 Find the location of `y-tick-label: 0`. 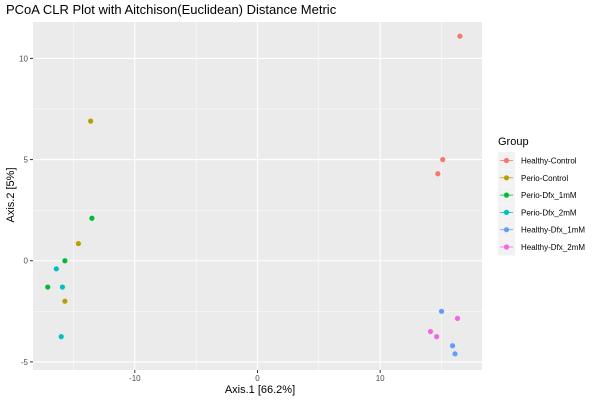

y-tick-label: 0 is located at coordinates (26, 261).